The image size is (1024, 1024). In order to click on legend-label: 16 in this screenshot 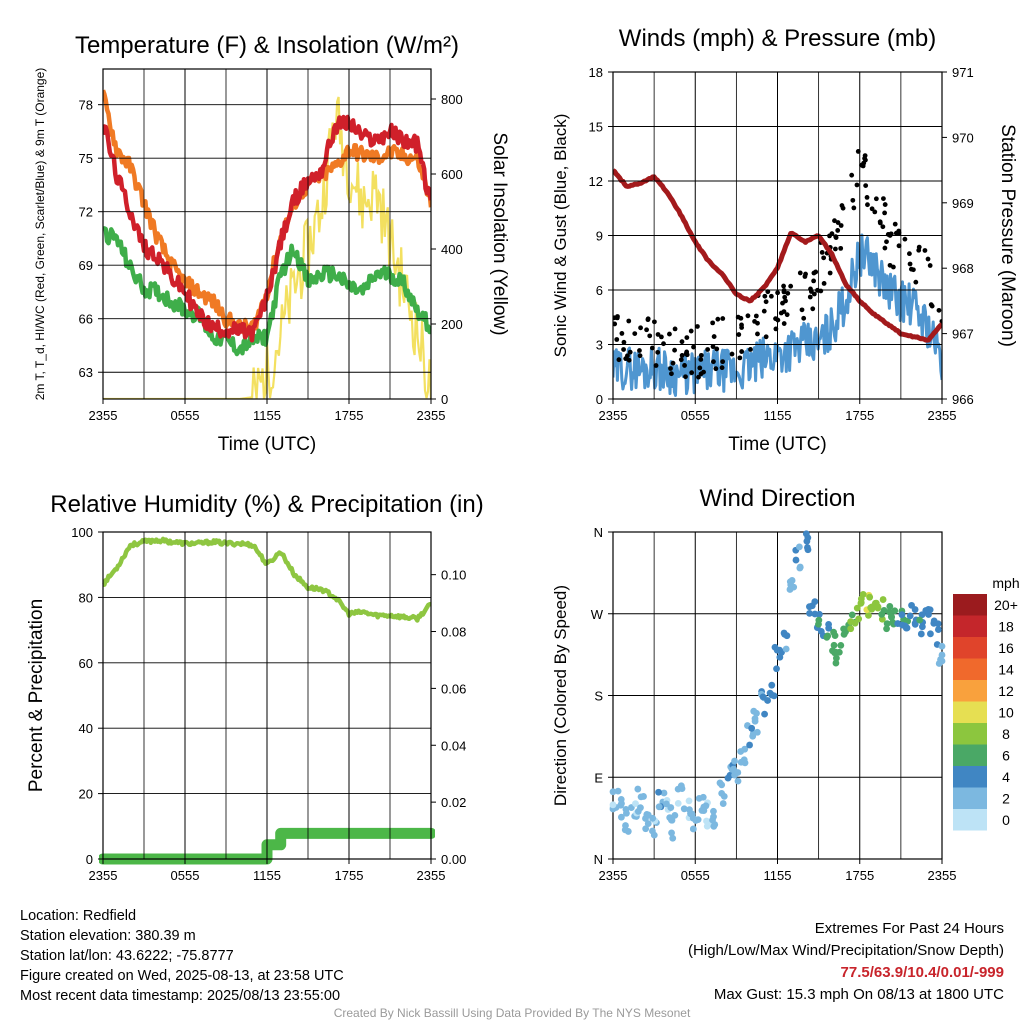, I will do `click(1006, 648)`.